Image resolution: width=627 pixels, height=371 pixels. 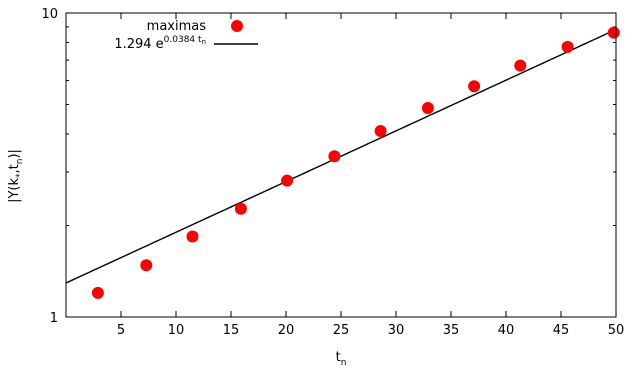 I want to click on y-axis-label: |Y(k*,tn)|, so click(x=16, y=176).